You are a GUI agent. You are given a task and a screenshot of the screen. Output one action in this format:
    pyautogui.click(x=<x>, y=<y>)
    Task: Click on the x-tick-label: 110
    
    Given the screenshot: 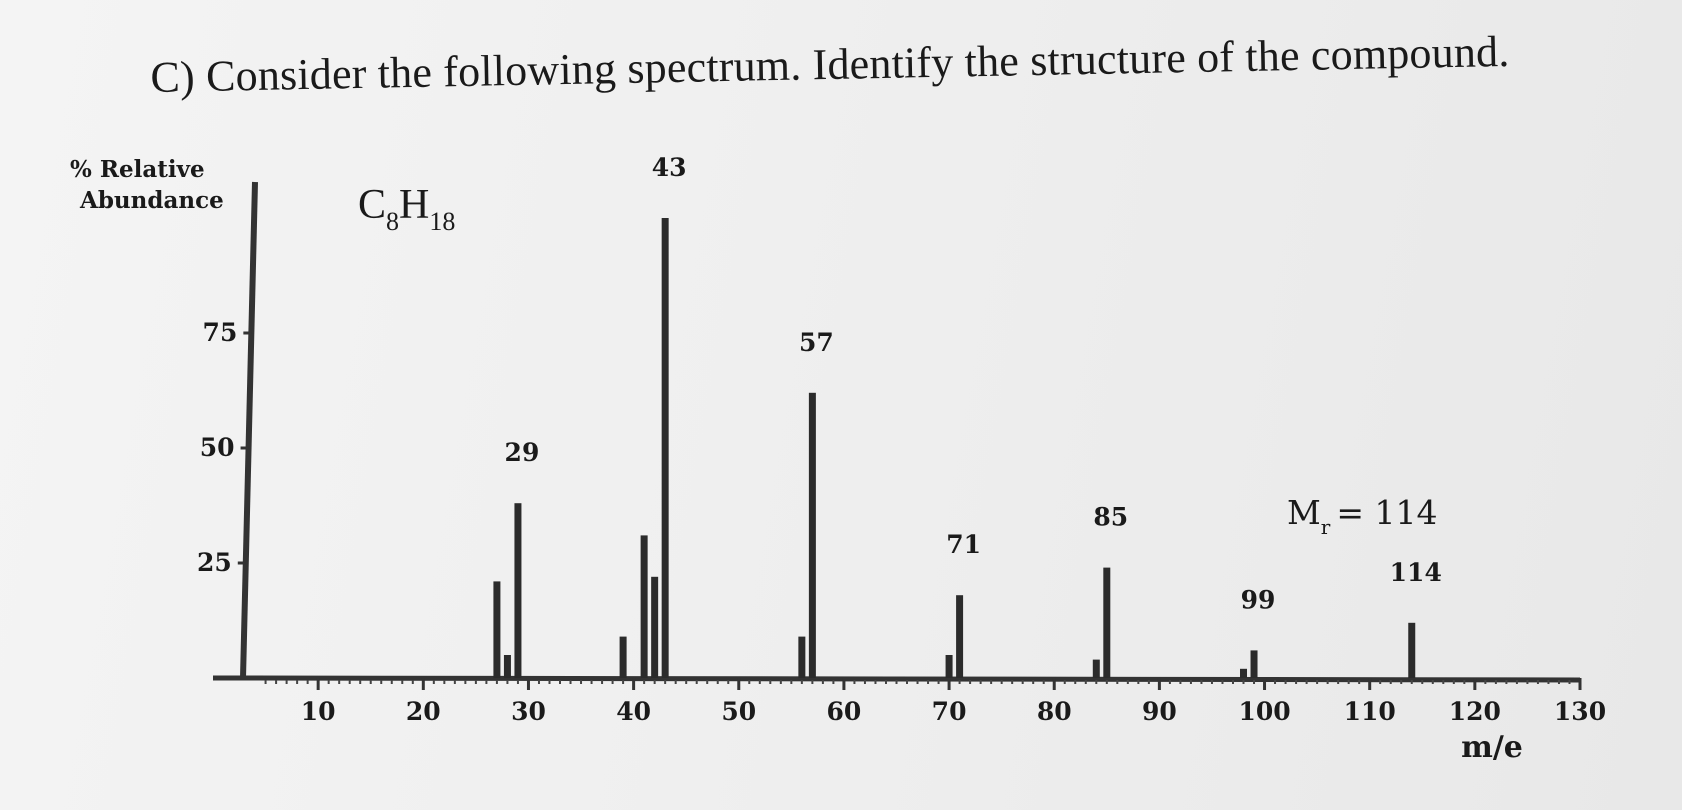 What is the action you would take?
    pyautogui.click(x=1370, y=711)
    